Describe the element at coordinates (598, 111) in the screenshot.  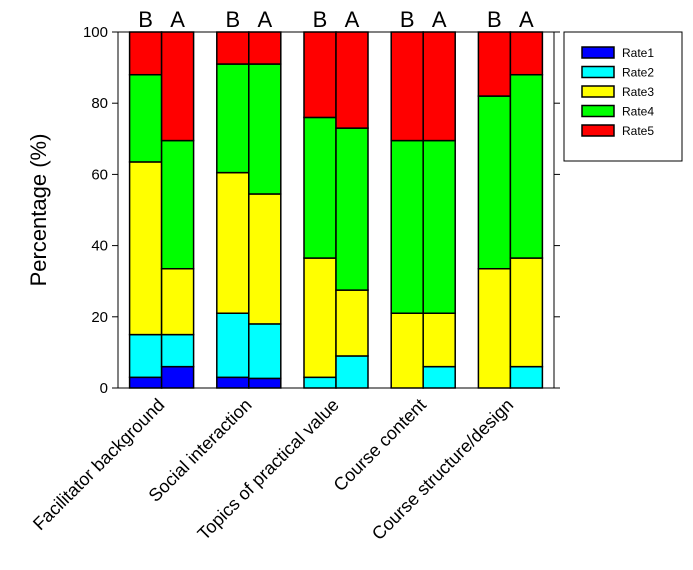
I see `legend-swatch-rate4` at that location.